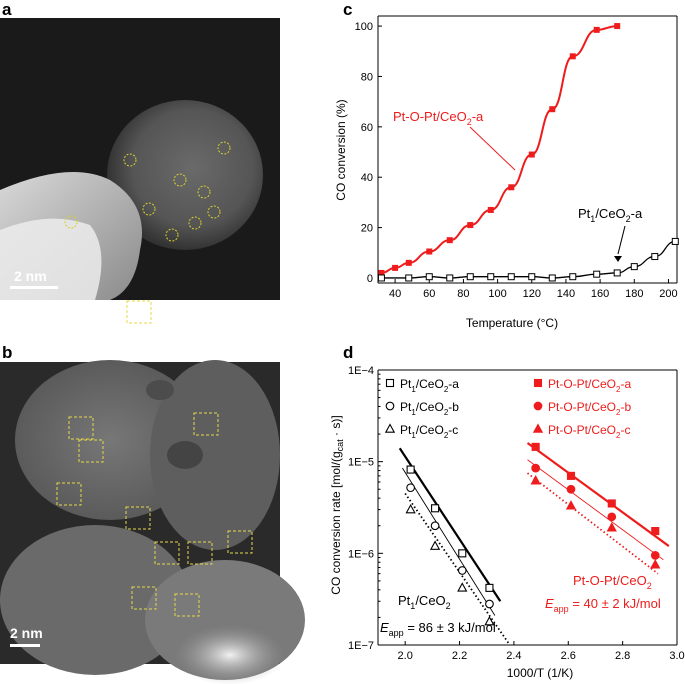  What do you see at coordinates (603, 605) in the screenshot?
I see `chart-d-annotation-eapp-red: Eapp = 40 ± 2 kJ/mol` at bounding box center [603, 605].